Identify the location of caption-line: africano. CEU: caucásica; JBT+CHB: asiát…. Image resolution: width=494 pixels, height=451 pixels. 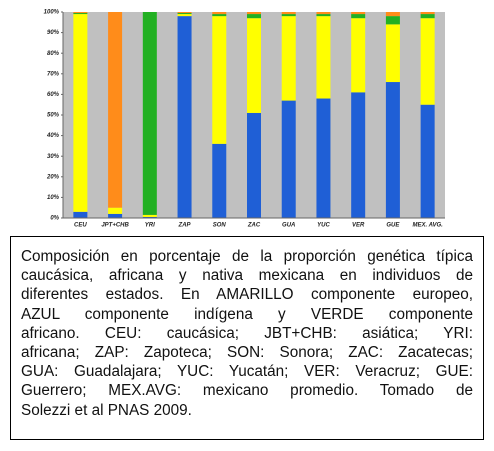
(247, 333).